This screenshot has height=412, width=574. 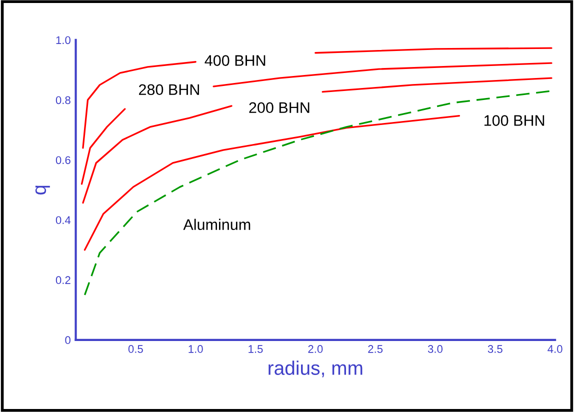 I want to click on x-tick-label: 0.5, so click(x=135, y=349).